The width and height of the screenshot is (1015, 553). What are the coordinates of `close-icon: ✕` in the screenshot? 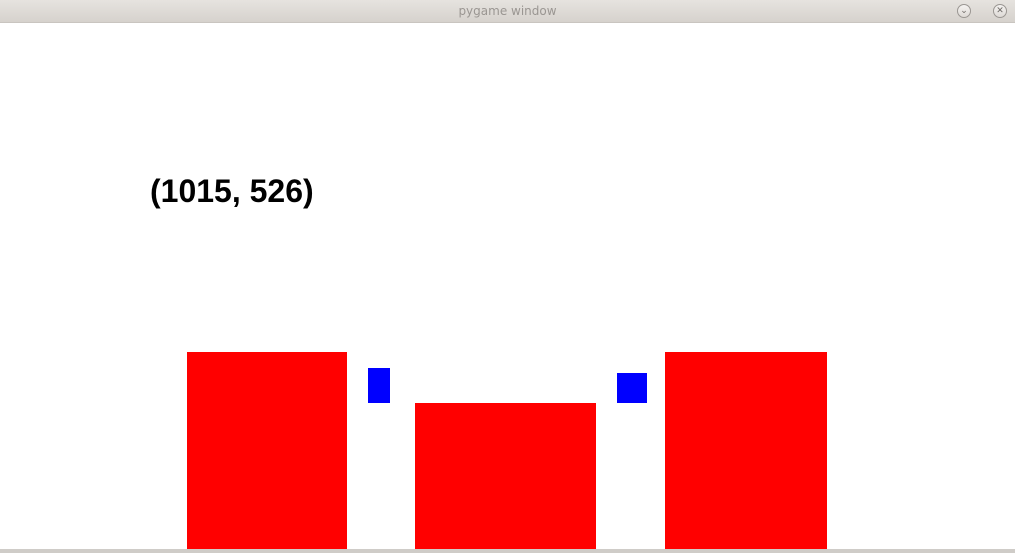 It's located at (1000, 10).